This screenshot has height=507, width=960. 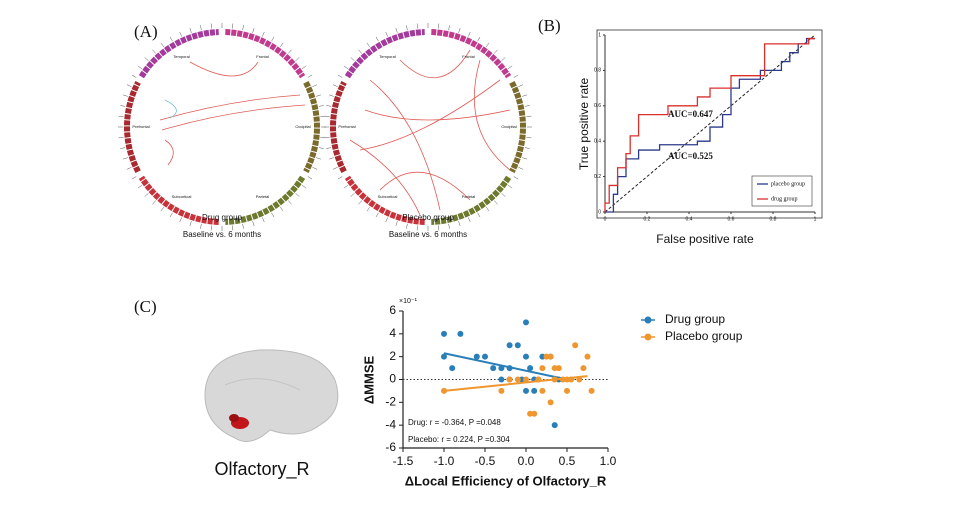 I want to click on y-tick-label: 0, so click(x=599, y=212).